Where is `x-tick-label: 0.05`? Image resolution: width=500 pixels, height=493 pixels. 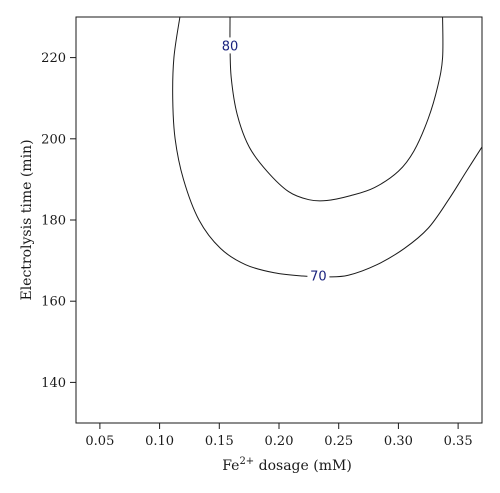
x-tick-label: 0.05 is located at coordinates (99, 441).